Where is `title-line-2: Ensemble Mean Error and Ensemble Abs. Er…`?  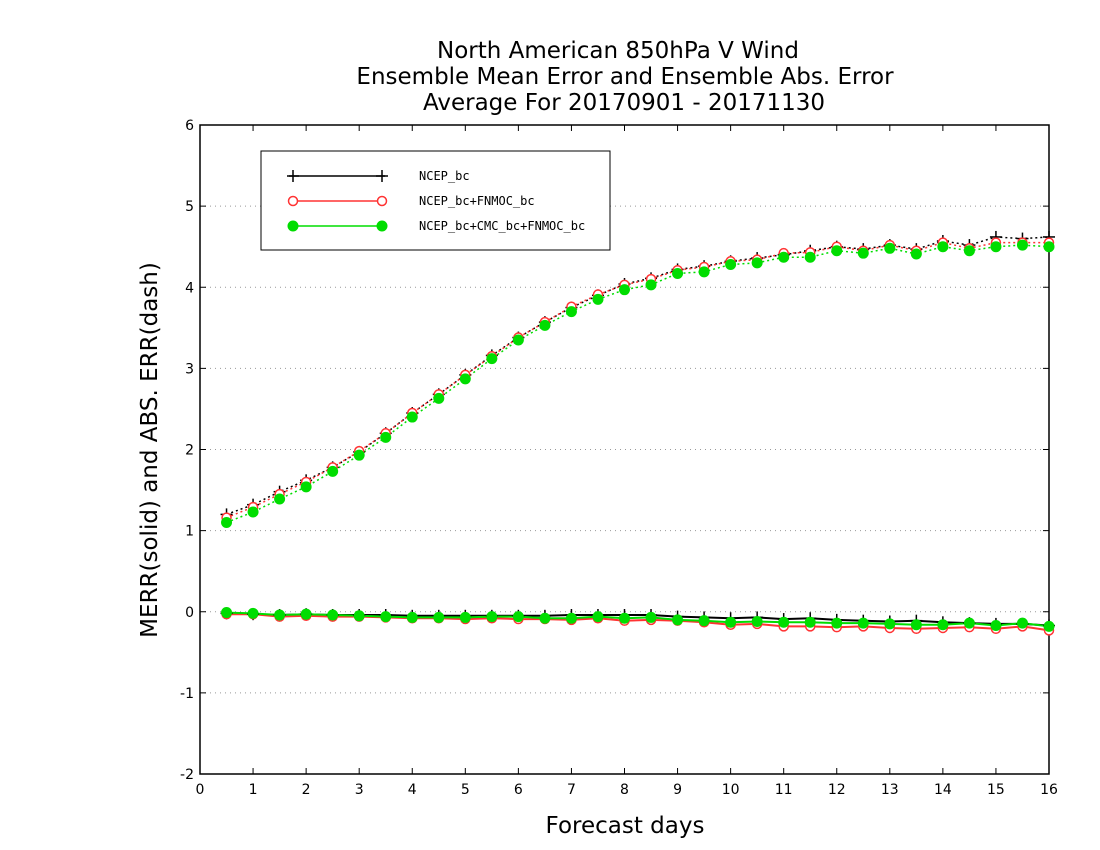
title-line-2: Ensemble Mean Error and Ensemble Abs. Er… is located at coordinates (625, 77).